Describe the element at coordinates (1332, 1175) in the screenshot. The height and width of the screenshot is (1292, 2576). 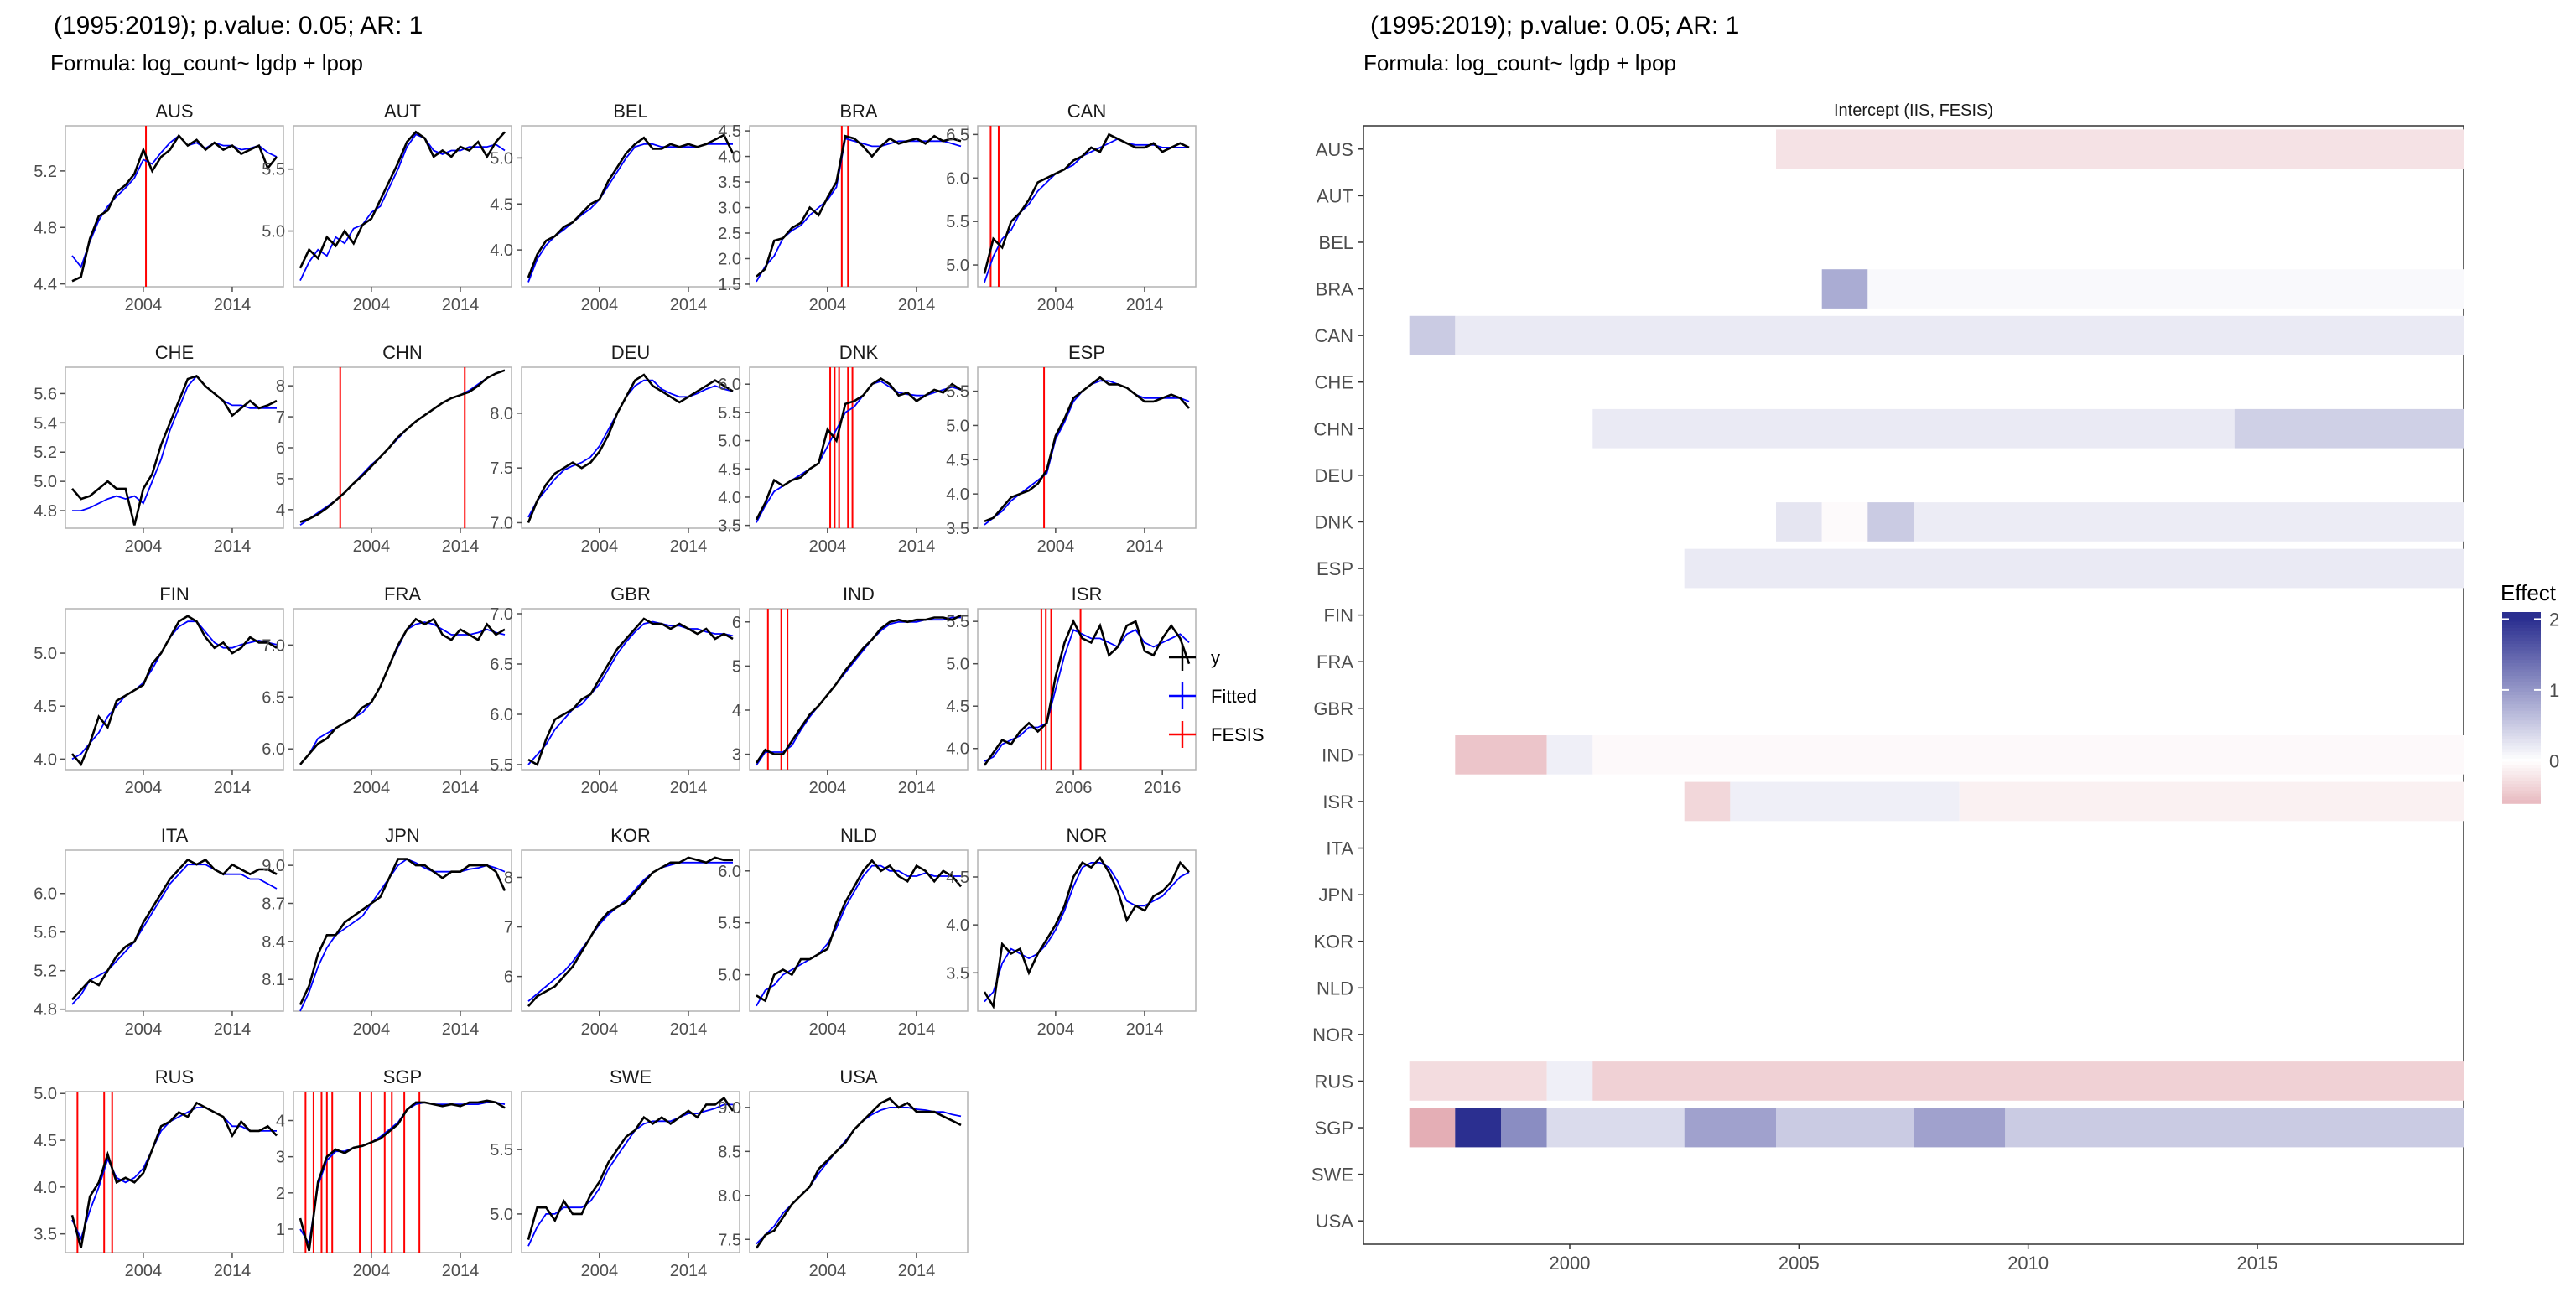
I see `row-label: SWE` at that location.